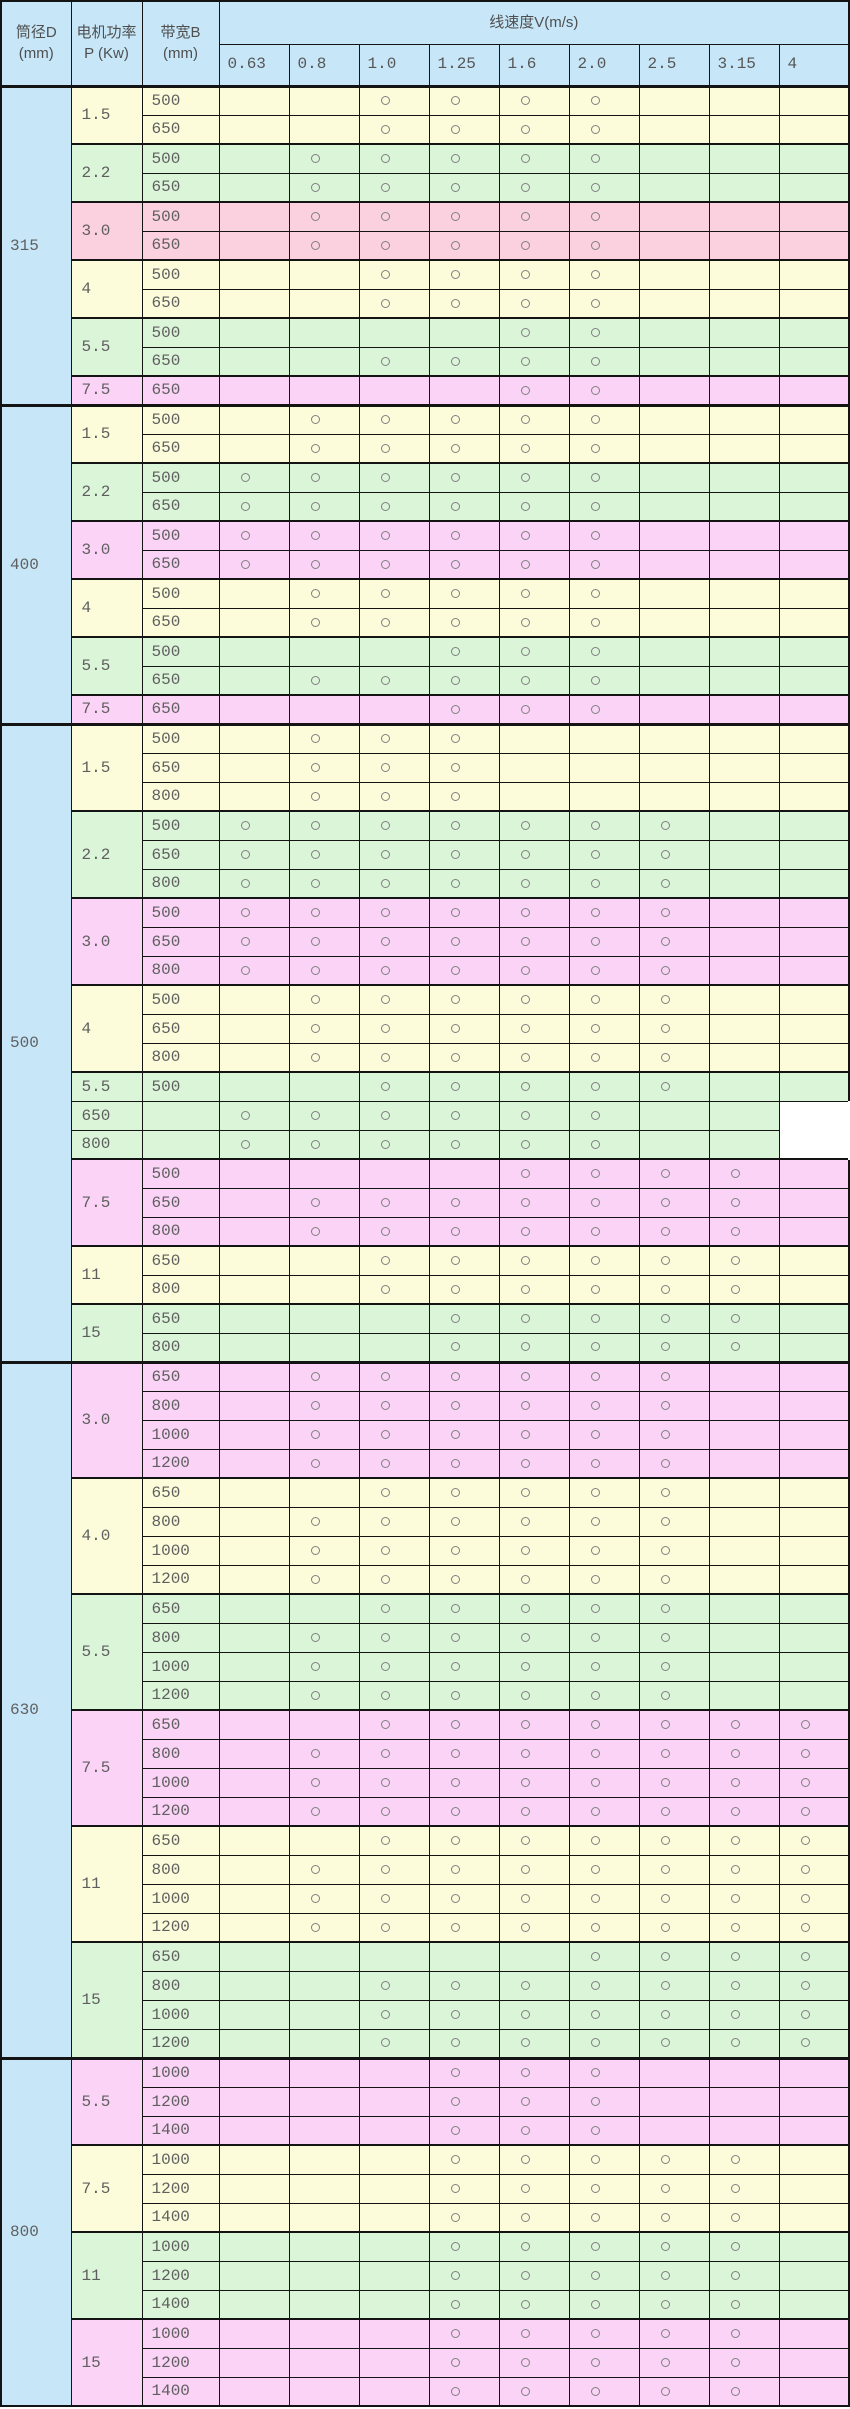 The image size is (850, 2409). I want to click on table-row: 1000, so click(425, 1782).